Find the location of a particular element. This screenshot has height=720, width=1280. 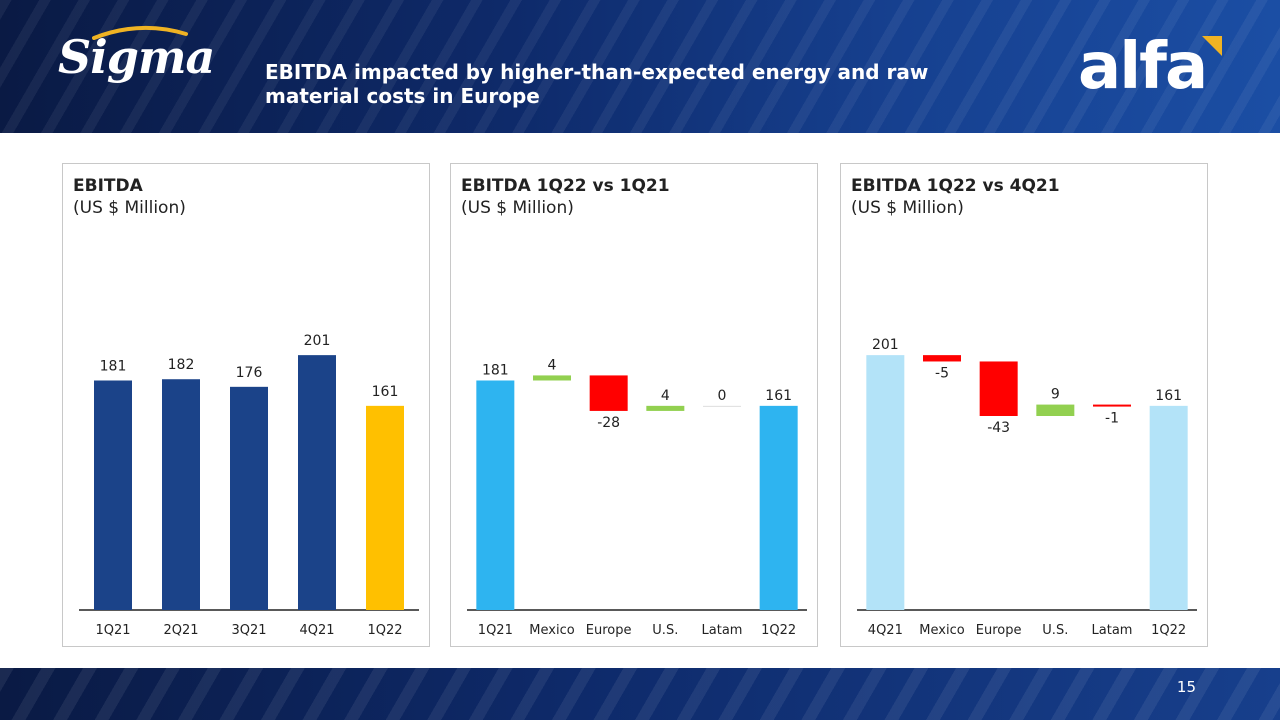

alfa-logo: alfa is located at coordinates (1143, 67).